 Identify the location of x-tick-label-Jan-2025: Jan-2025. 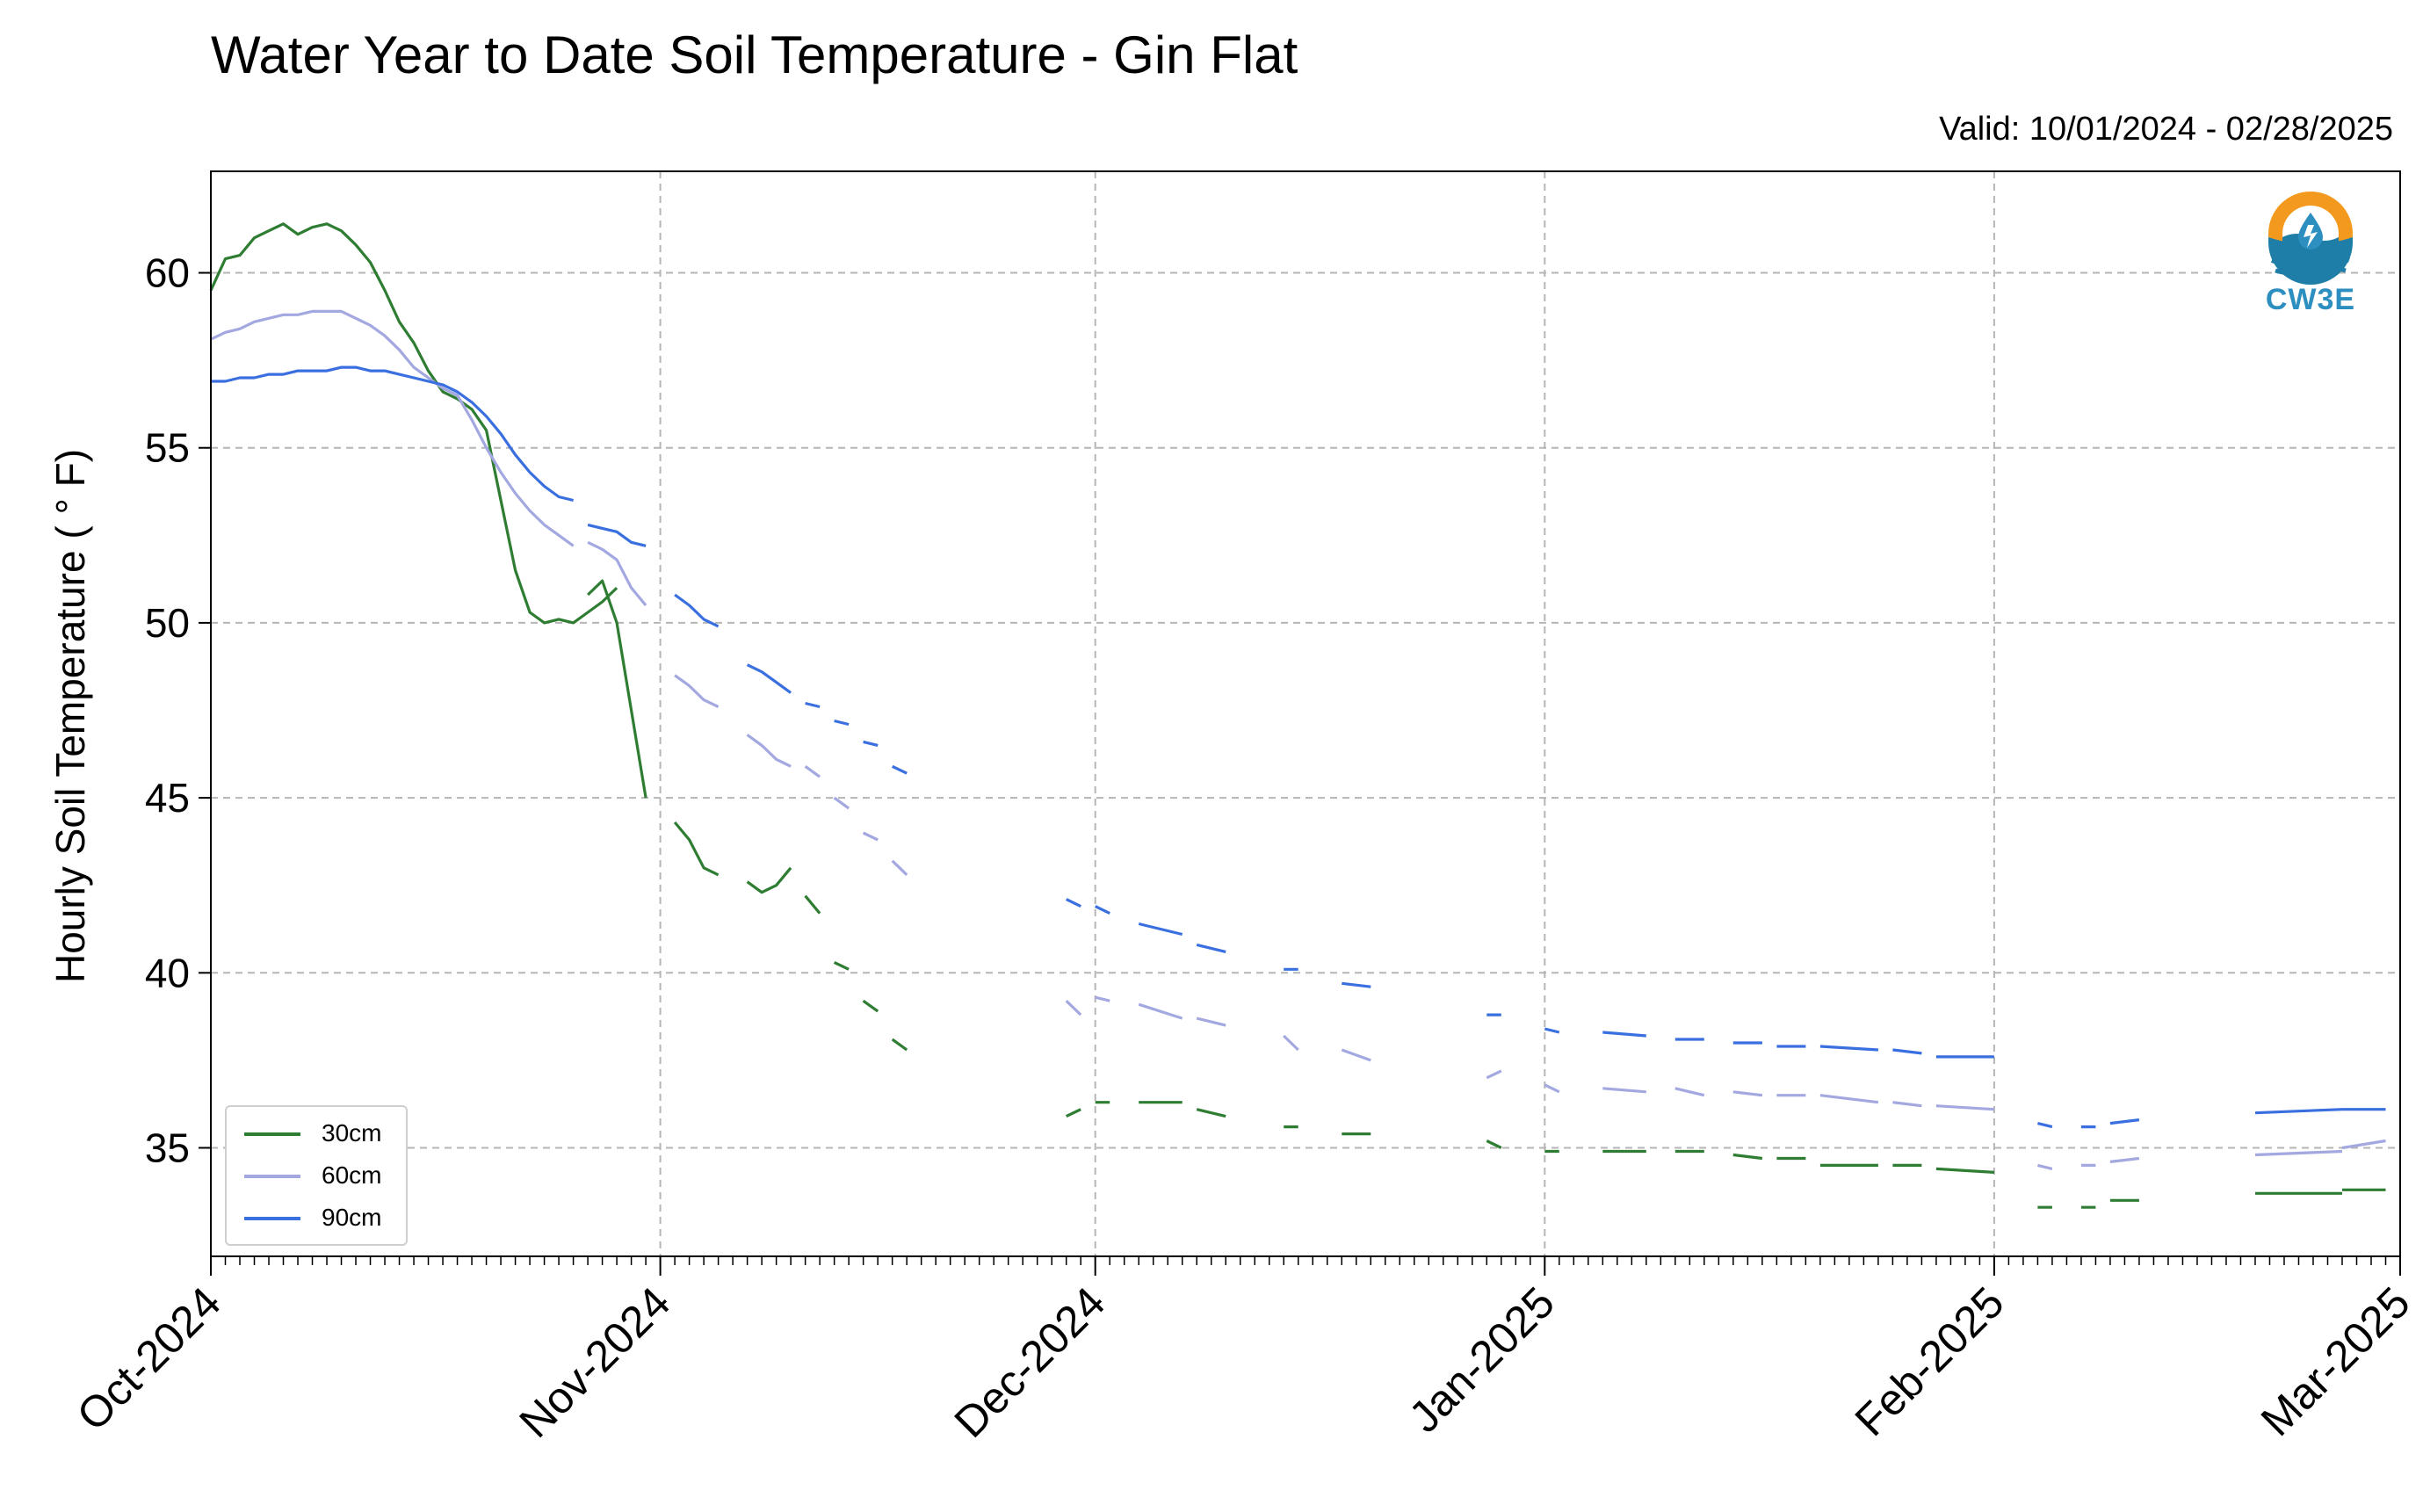
(1482, 1359).